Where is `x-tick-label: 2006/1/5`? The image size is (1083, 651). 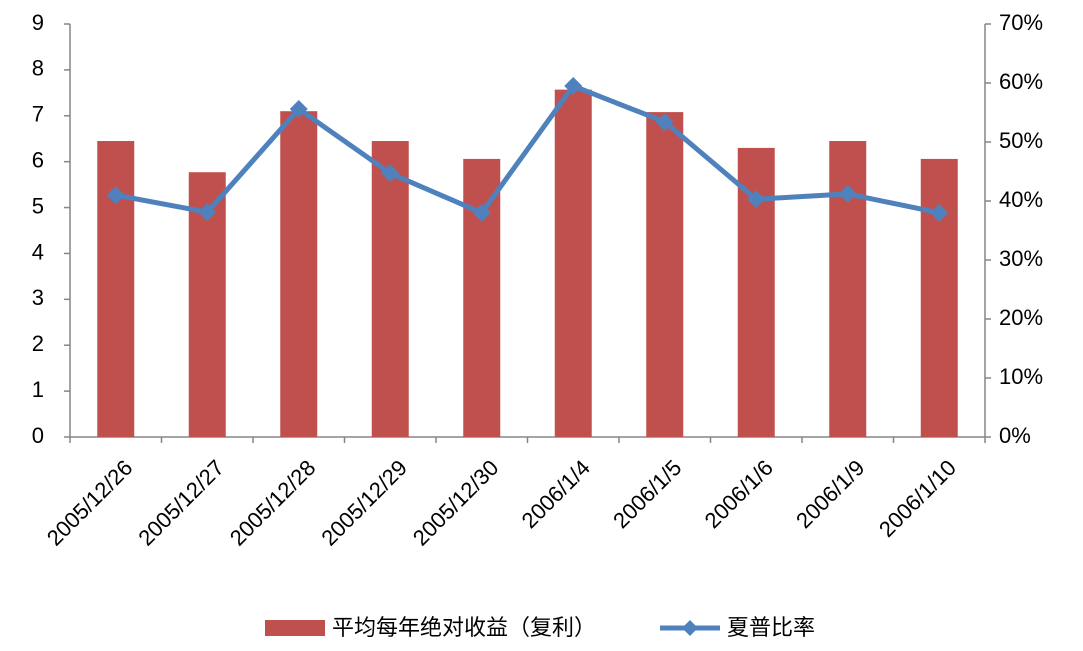
x-tick-label: 2006/1/5 is located at coordinates (647, 494).